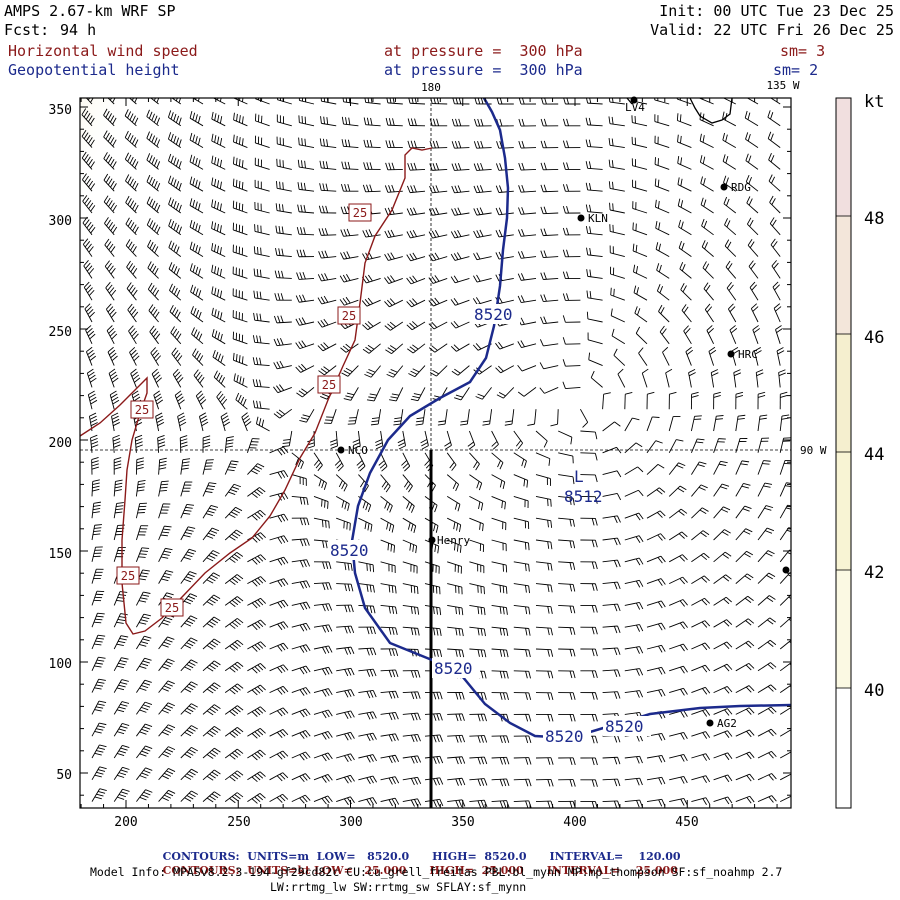  Describe the element at coordinates (476, 870) in the screenshot. I see `footer-high: HIGH= 25.000` at that location.